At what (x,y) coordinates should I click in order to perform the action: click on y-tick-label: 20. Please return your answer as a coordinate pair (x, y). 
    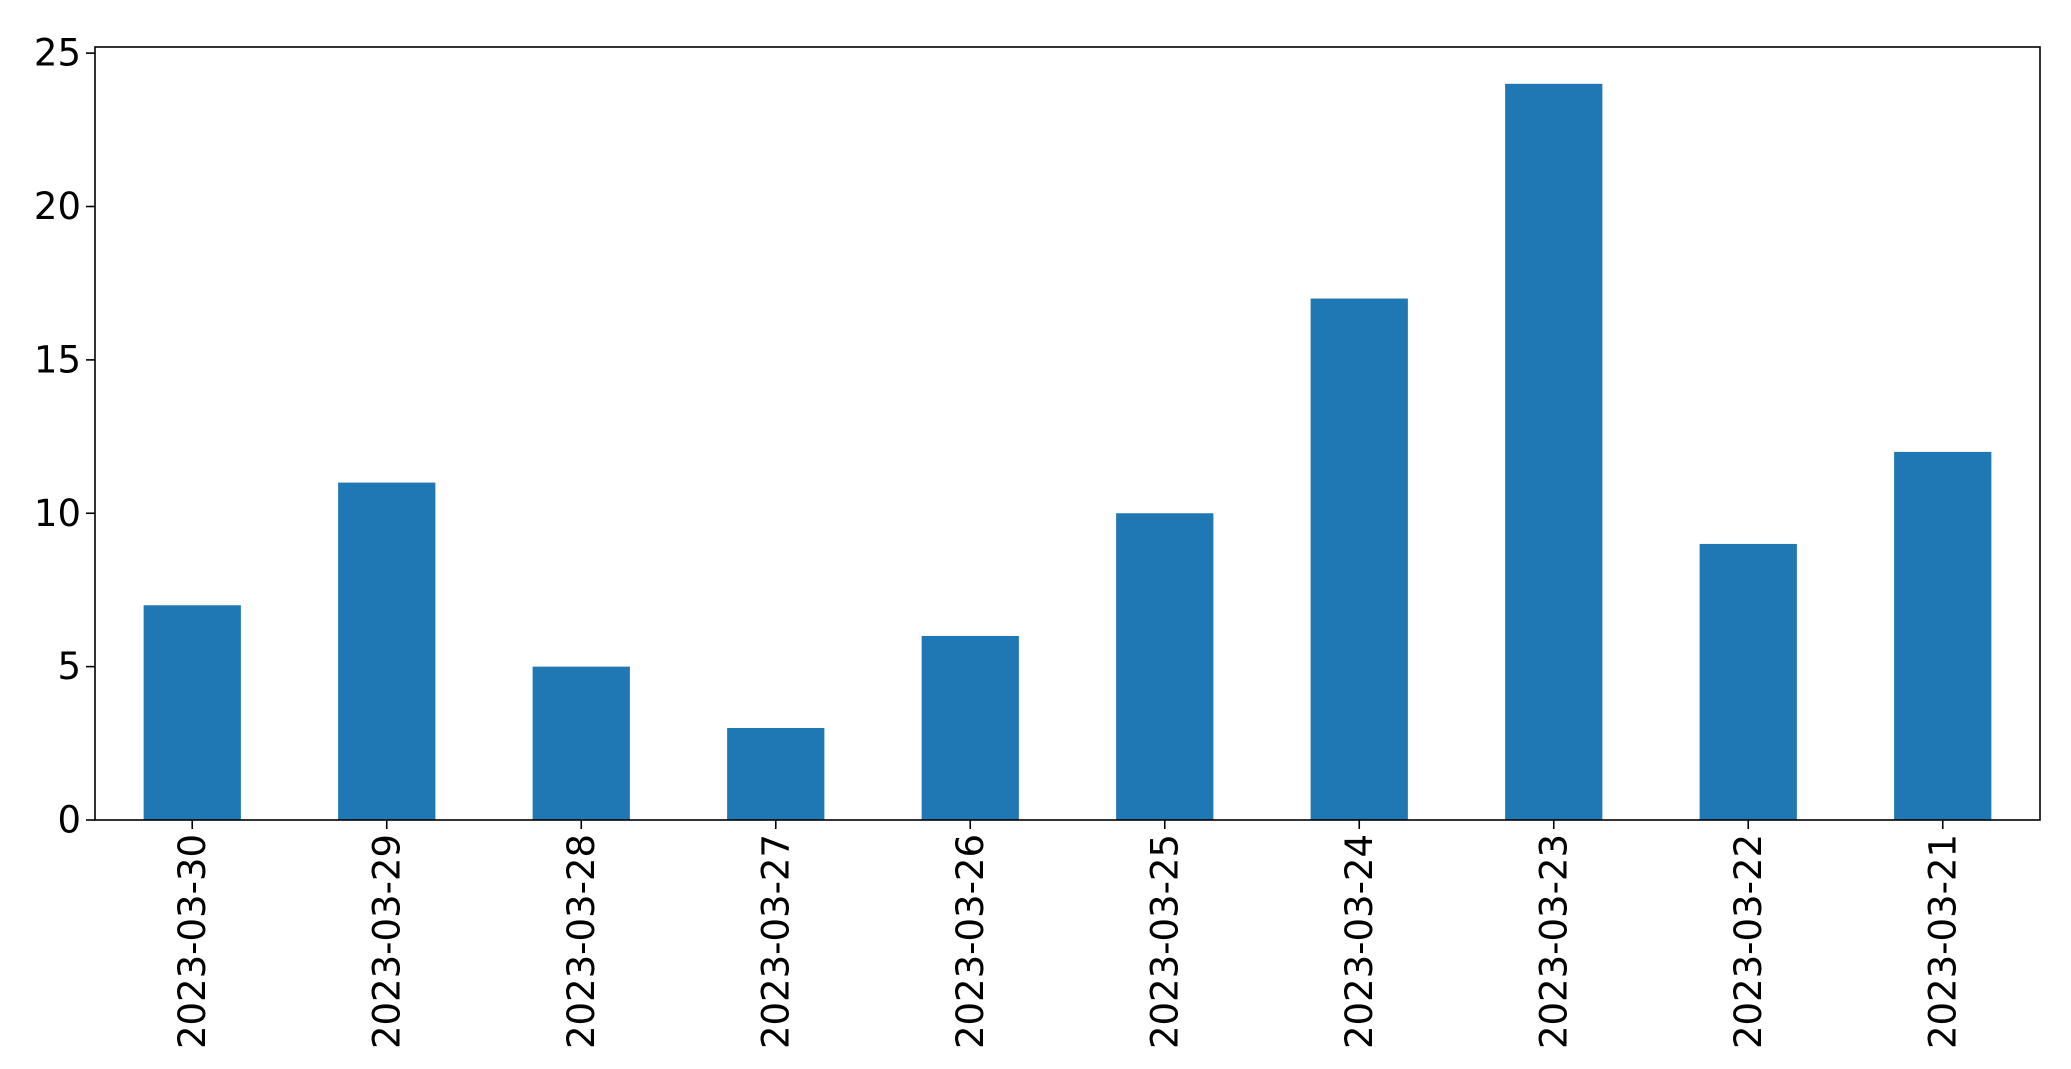
    Looking at the image, I should click on (57, 206).